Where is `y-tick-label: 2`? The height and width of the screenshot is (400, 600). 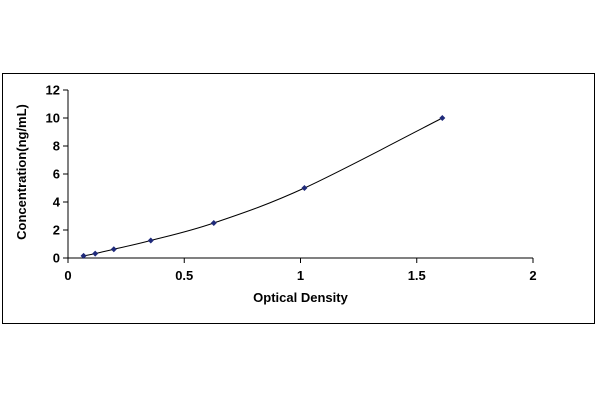 y-tick-label: 2 is located at coordinates (56, 230).